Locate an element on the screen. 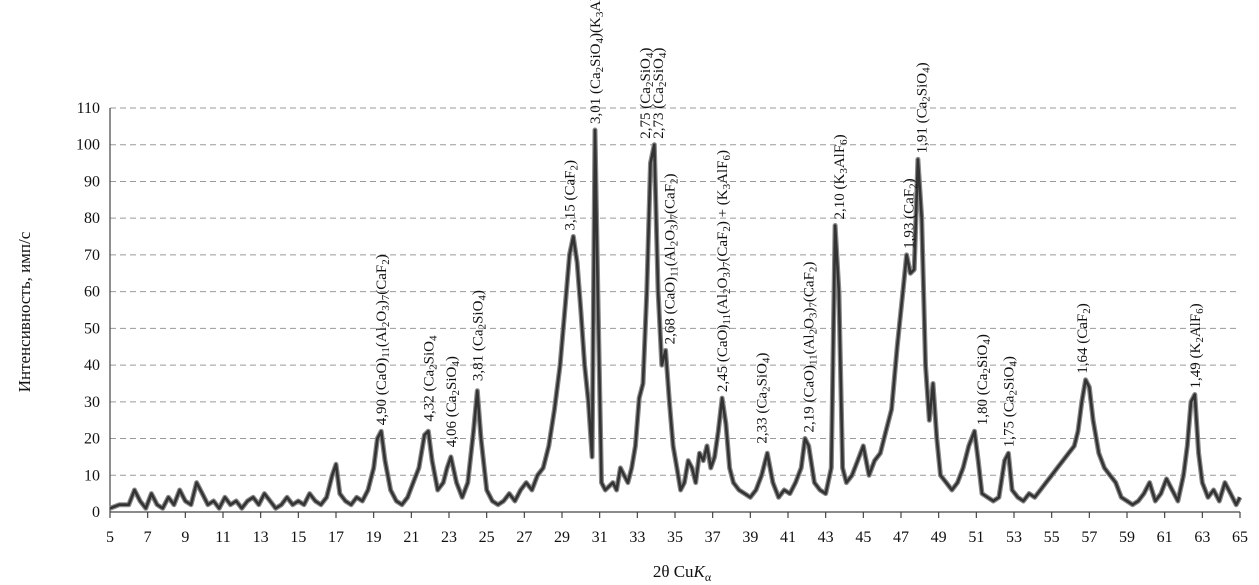  y-tick-label: 50 is located at coordinates (92, 328).